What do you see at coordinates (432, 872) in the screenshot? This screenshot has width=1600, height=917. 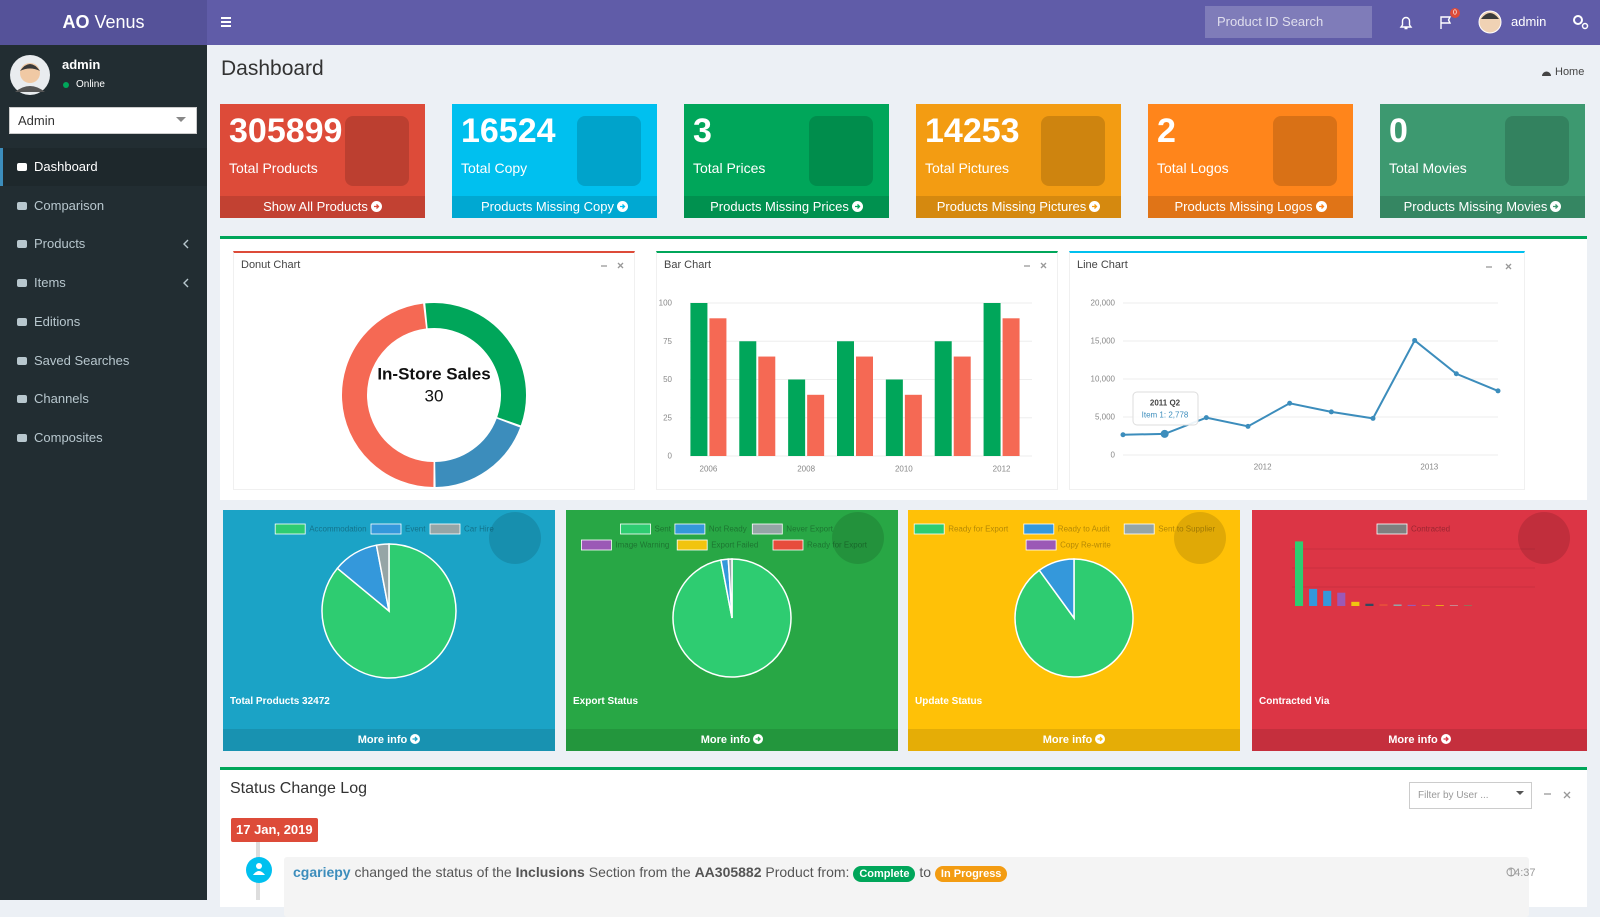 I see `log-text: changed the status of the` at bounding box center [432, 872].